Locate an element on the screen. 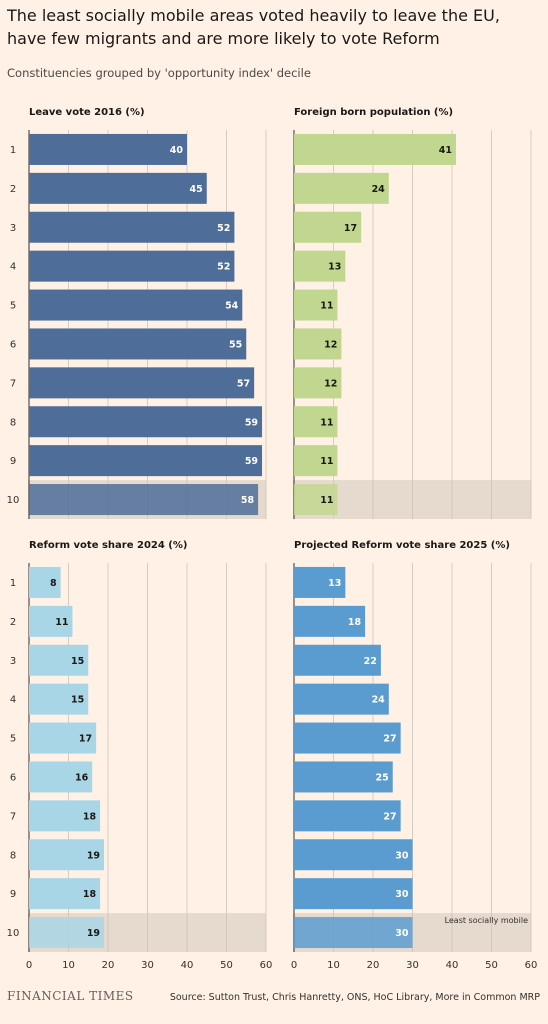 The height and width of the screenshot is (1024, 548). ft-logo: FINANCIAL TIMES is located at coordinates (70, 996).